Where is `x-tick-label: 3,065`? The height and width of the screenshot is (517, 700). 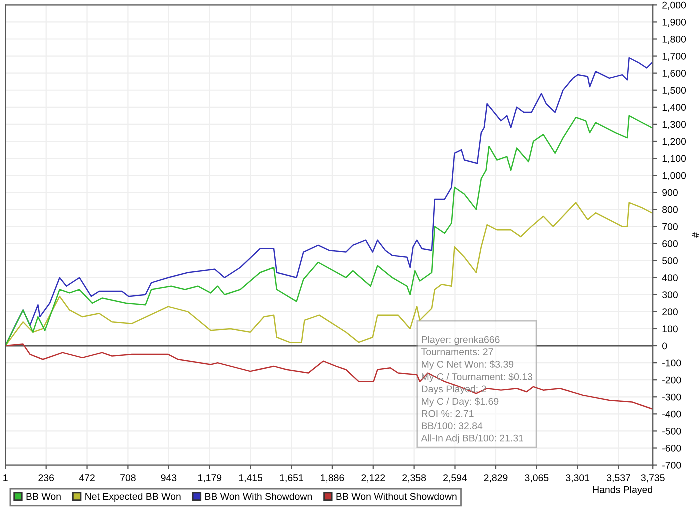 x-tick-label: 3,065 is located at coordinates (537, 478).